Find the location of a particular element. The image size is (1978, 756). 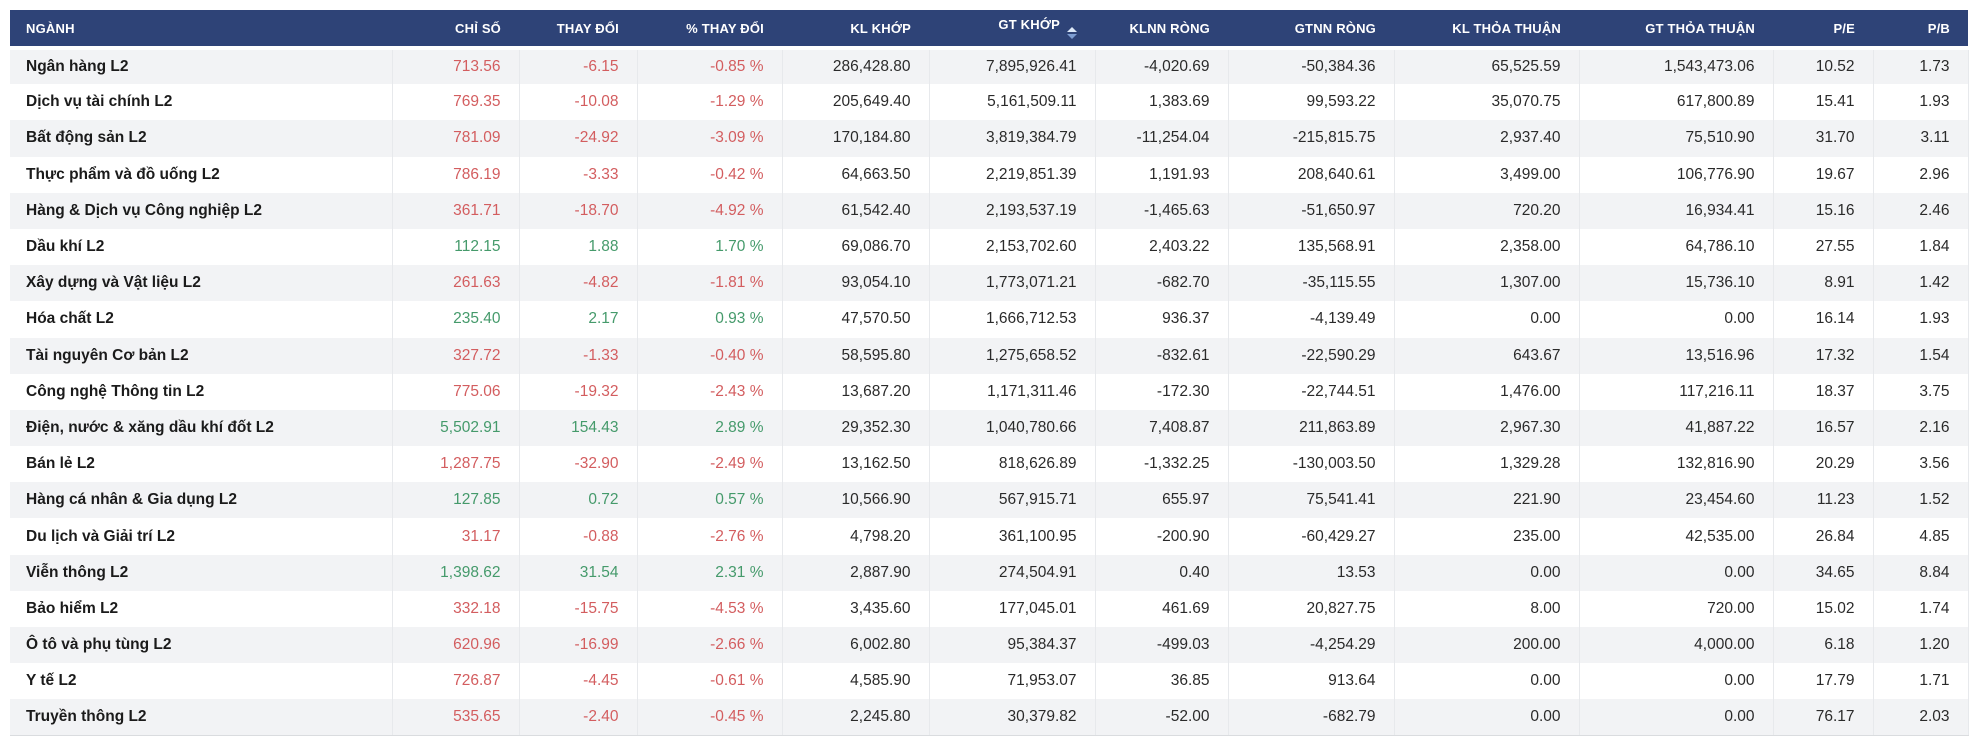

cell-nganh: Du lịch và Giải trí L2 is located at coordinates (201, 536).